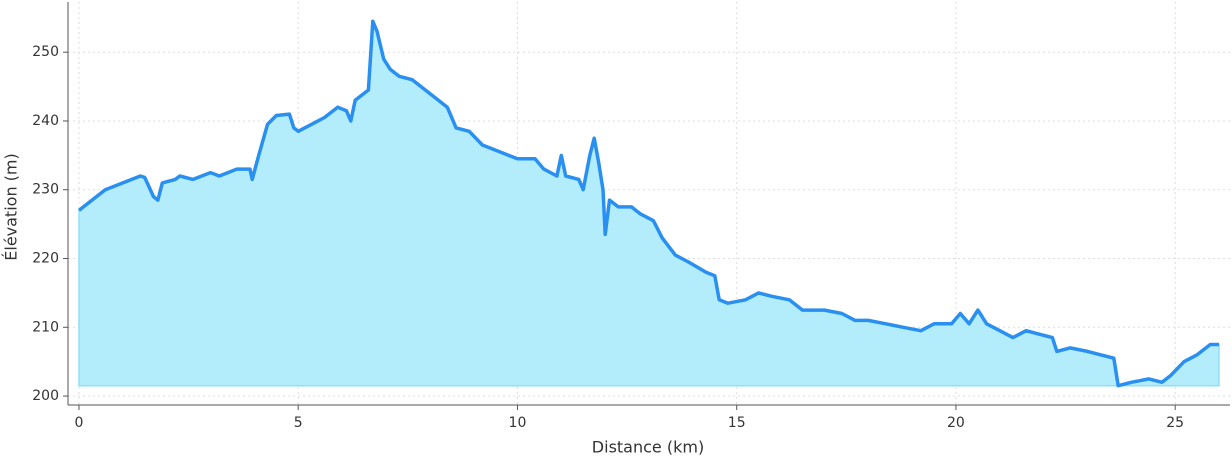 The width and height of the screenshot is (1232, 460). Describe the element at coordinates (11, 206) in the screenshot. I see `y-axis-label: Élévation (m)` at that location.